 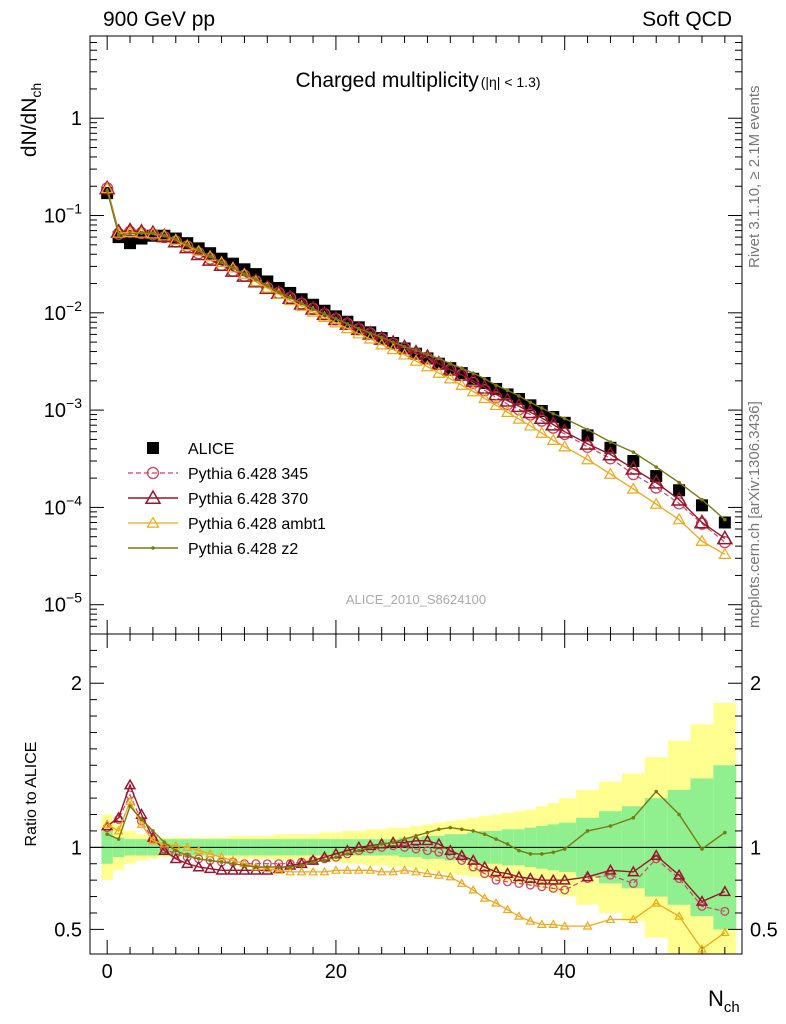 I want to click on legend-label-p370: Pythia 6.428 370, so click(x=248, y=499).